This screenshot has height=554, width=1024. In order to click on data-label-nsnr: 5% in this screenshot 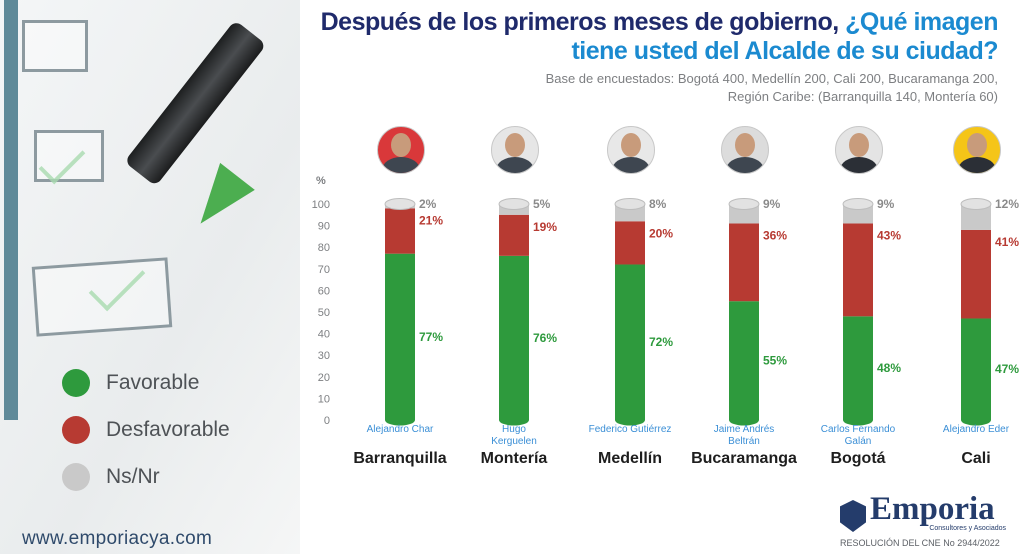, I will do `click(542, 204)`.